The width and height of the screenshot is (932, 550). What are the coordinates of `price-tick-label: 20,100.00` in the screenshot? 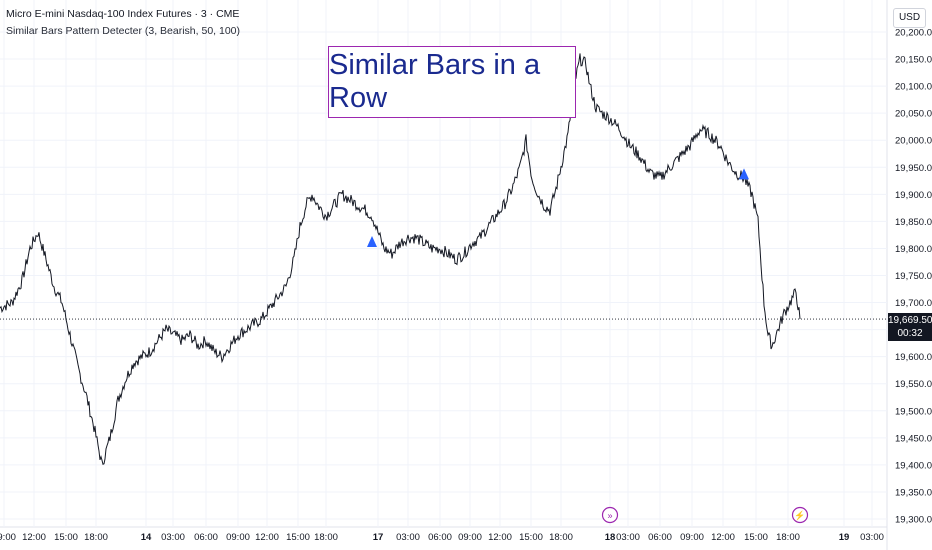 It's located at (913, 87).